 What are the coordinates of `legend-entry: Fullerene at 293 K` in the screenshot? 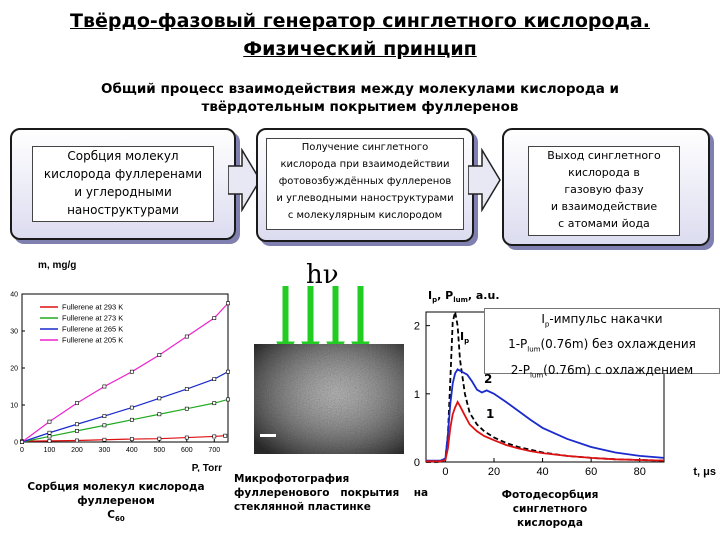 It's located at (92, 307).